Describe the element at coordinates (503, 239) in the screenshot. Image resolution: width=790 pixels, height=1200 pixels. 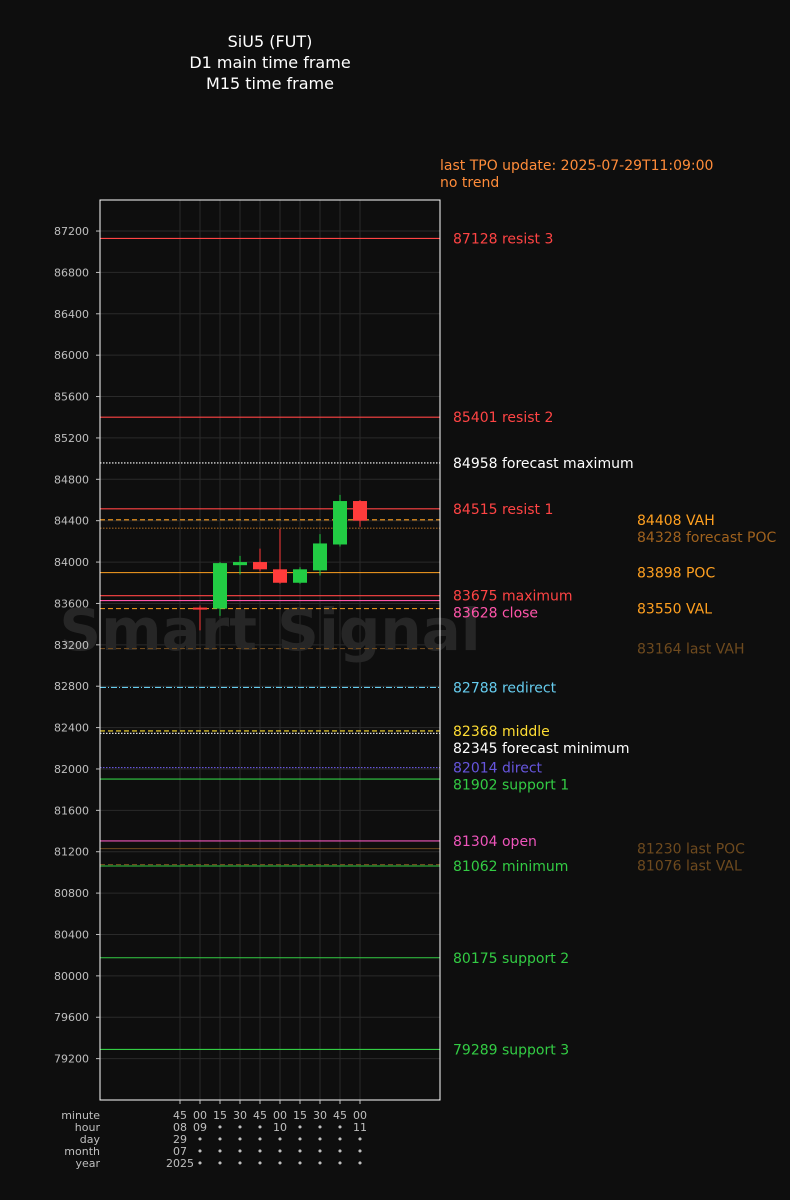
I see `level-label: 87128 resist 3` at that location.